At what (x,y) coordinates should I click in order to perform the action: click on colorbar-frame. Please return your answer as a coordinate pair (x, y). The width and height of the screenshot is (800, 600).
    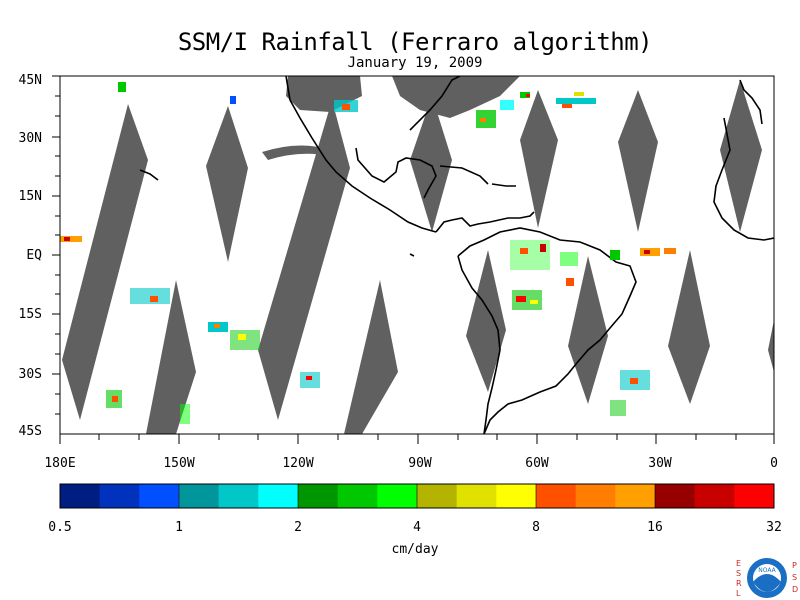
    Looking at the image, I should click on (417, 496).